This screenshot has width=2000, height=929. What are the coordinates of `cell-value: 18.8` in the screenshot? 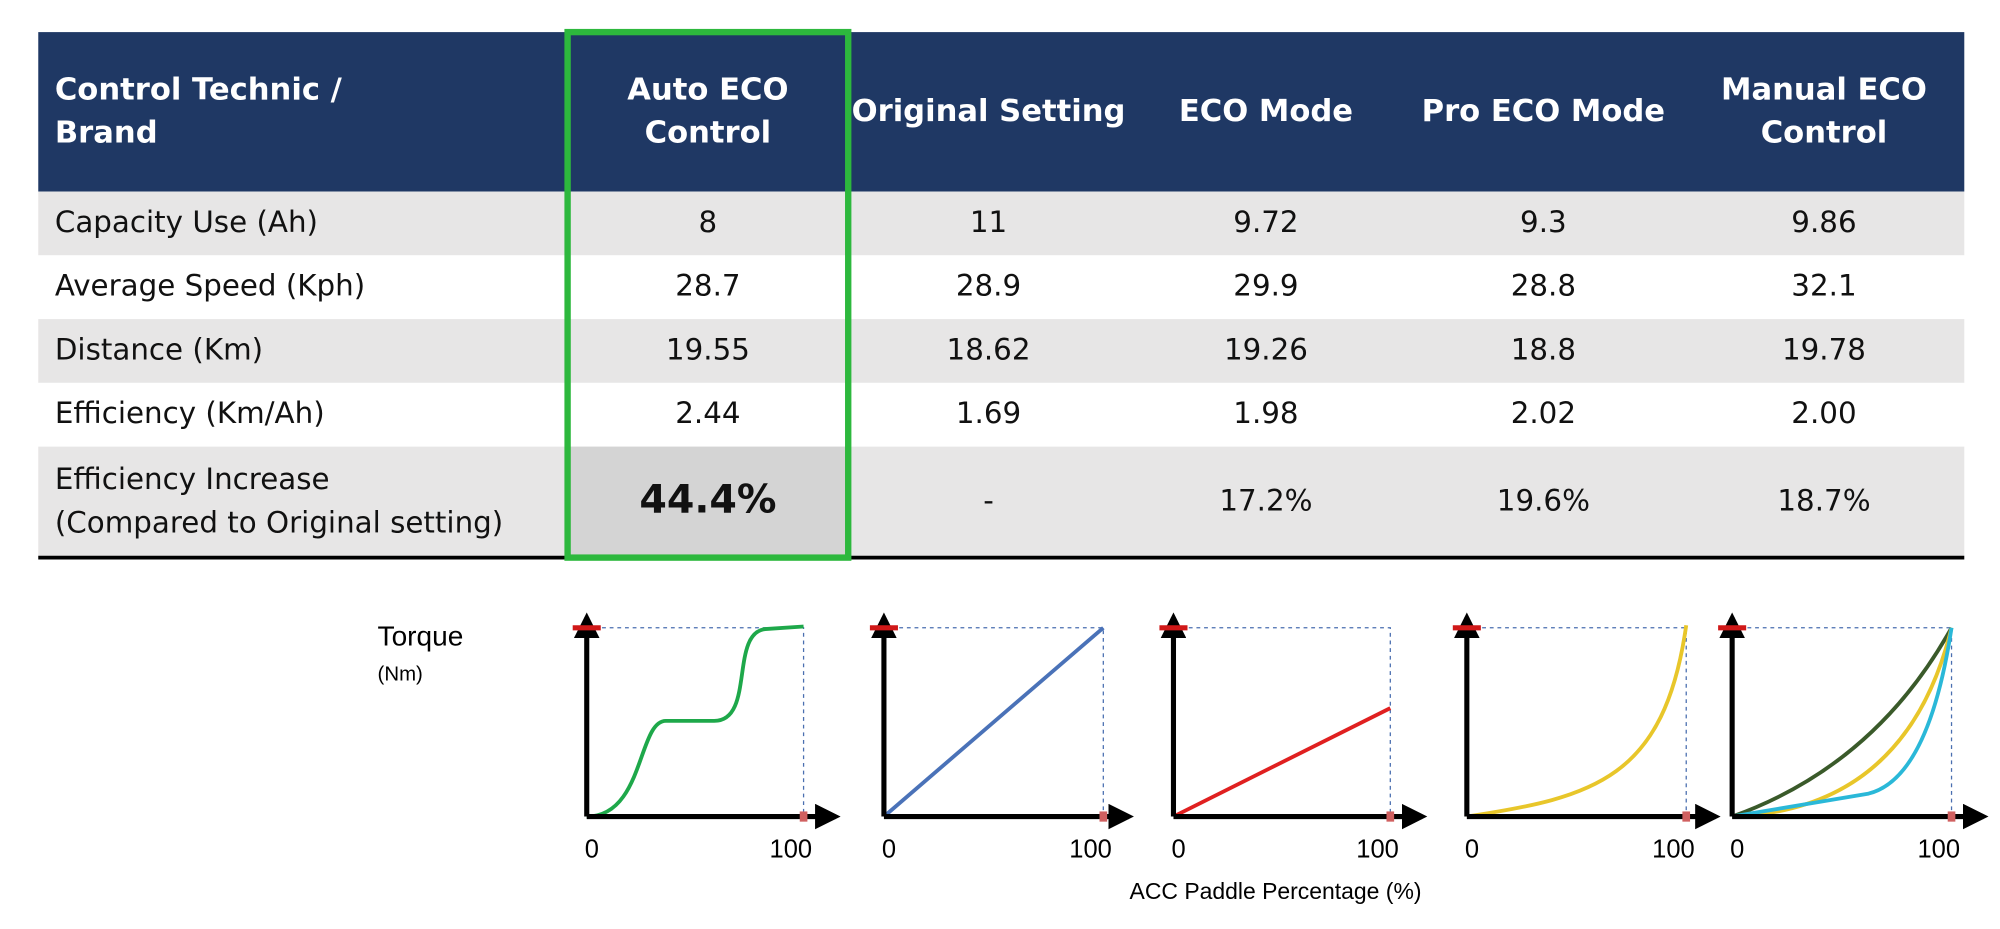 It's located at (1543, 349).